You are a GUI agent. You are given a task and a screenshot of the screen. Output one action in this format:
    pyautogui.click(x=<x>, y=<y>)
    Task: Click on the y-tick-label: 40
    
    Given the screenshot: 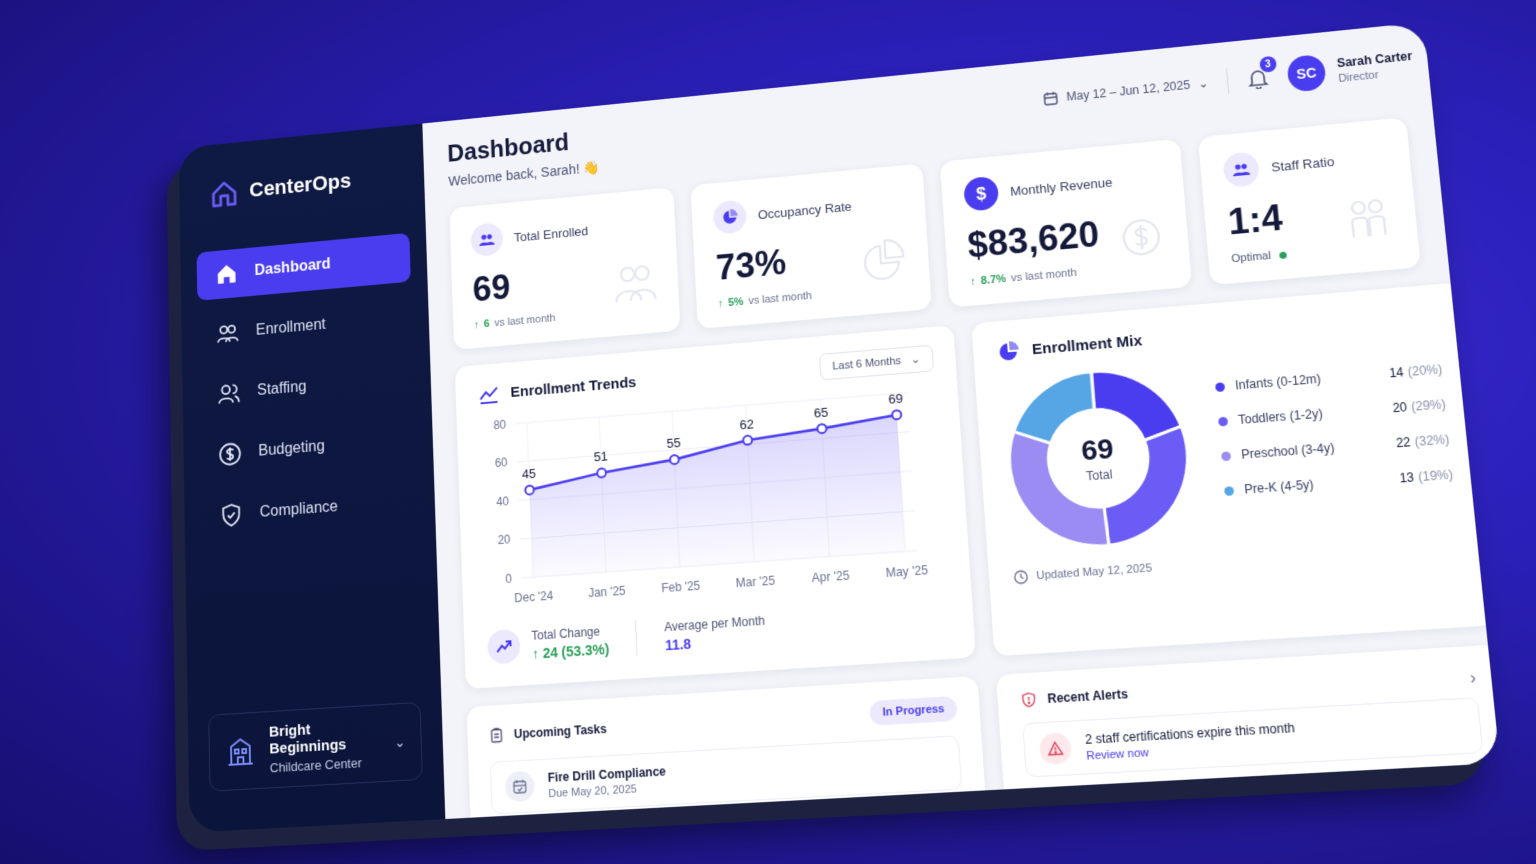 What is the action you would take?
    pyautogui.click(x=503, y=501)
    